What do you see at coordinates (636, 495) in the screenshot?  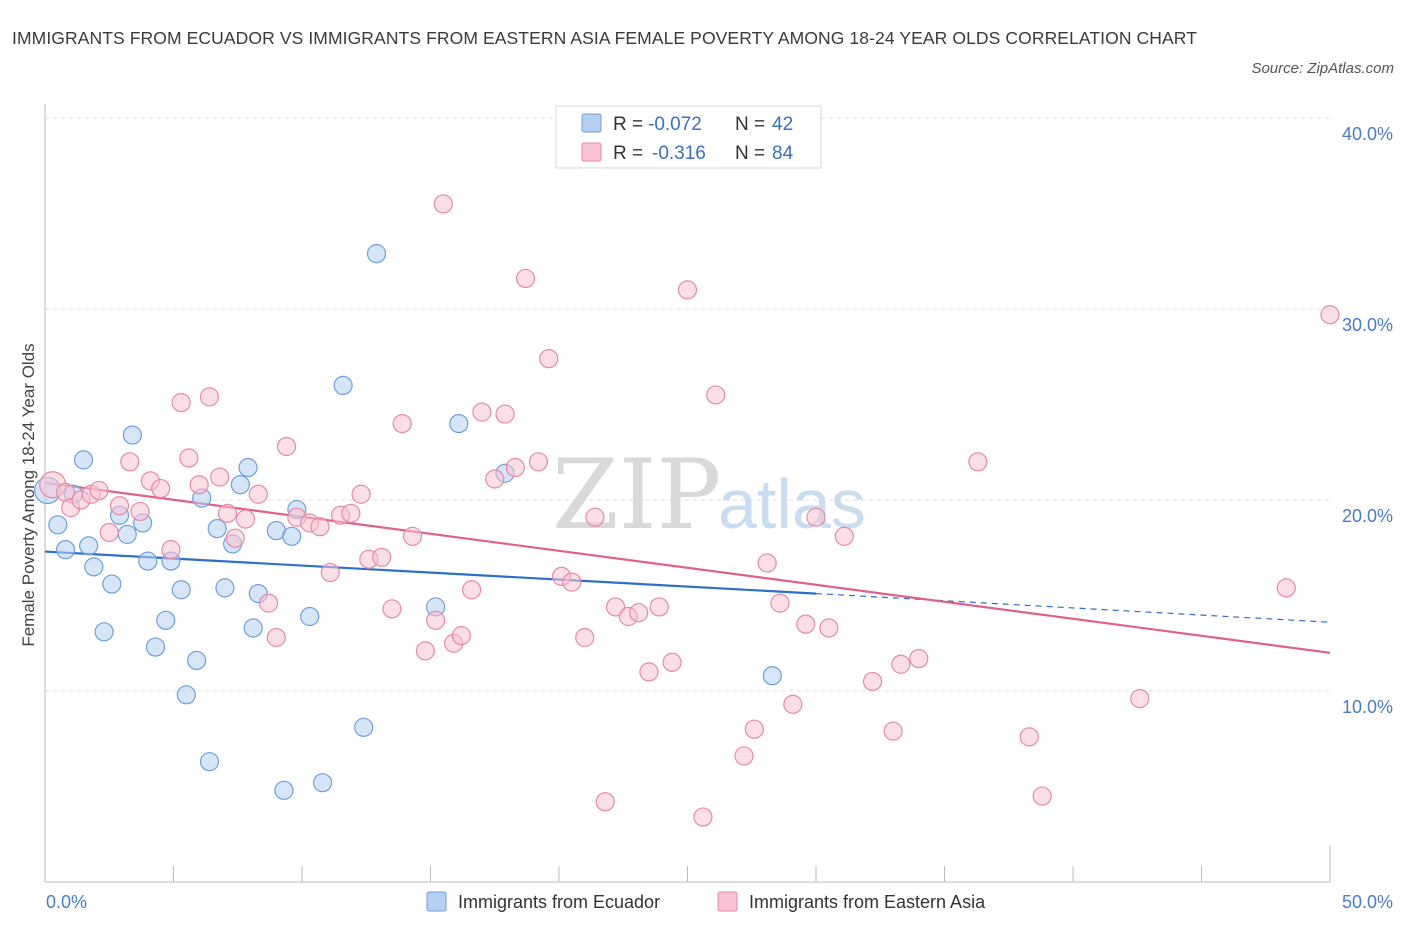 I see `watermark-zip: ZIP` at bounding box center [636, 495].